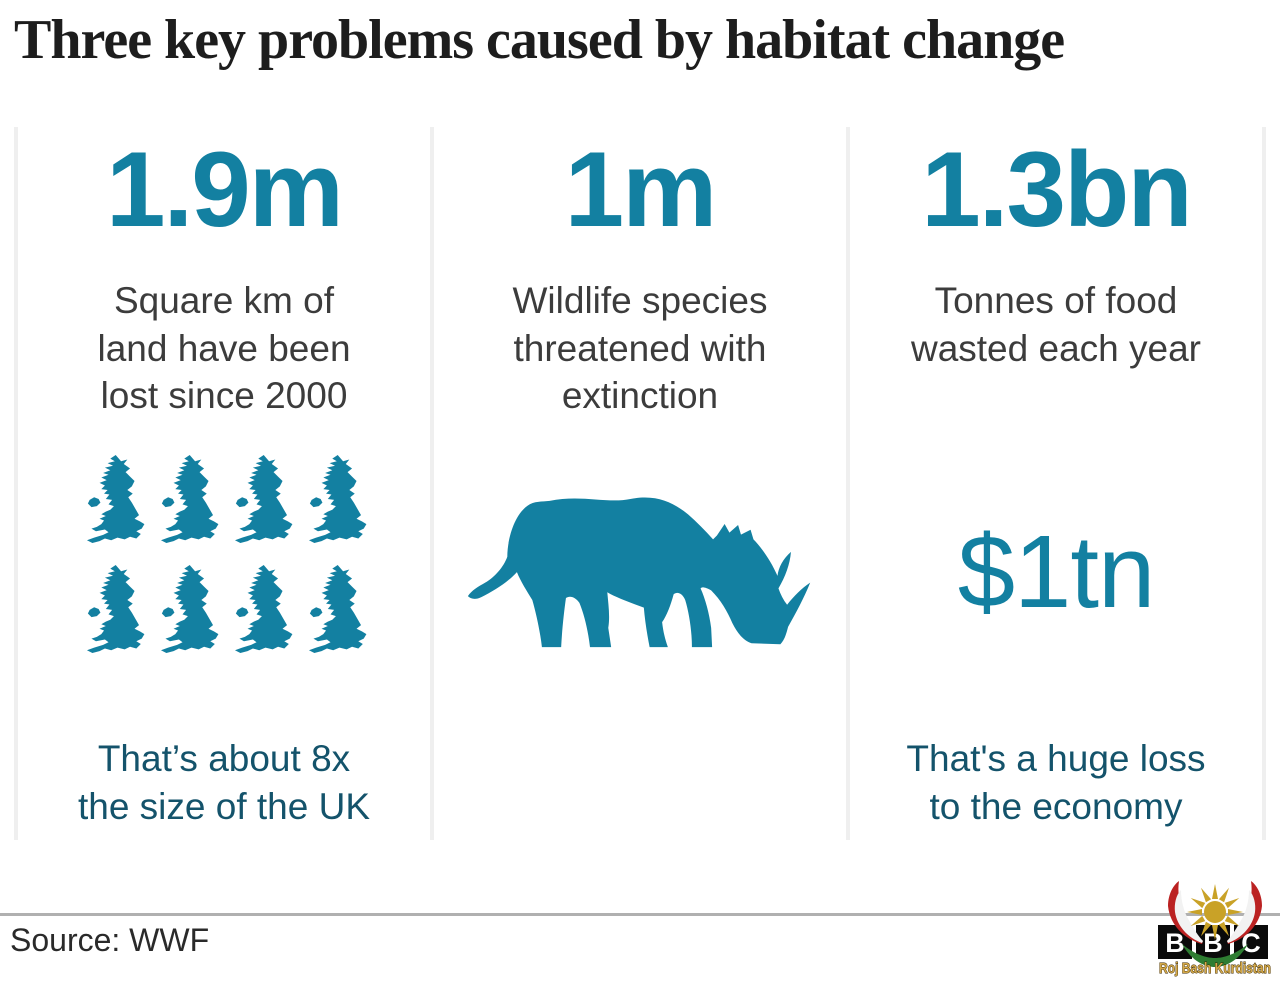 The width and height of the screenshot is (1280, 988). What do you see at coordinates (1244, 912) in the screenshot?
I see `wreath-right-wing-icon` at bounding box center [1244, 912].